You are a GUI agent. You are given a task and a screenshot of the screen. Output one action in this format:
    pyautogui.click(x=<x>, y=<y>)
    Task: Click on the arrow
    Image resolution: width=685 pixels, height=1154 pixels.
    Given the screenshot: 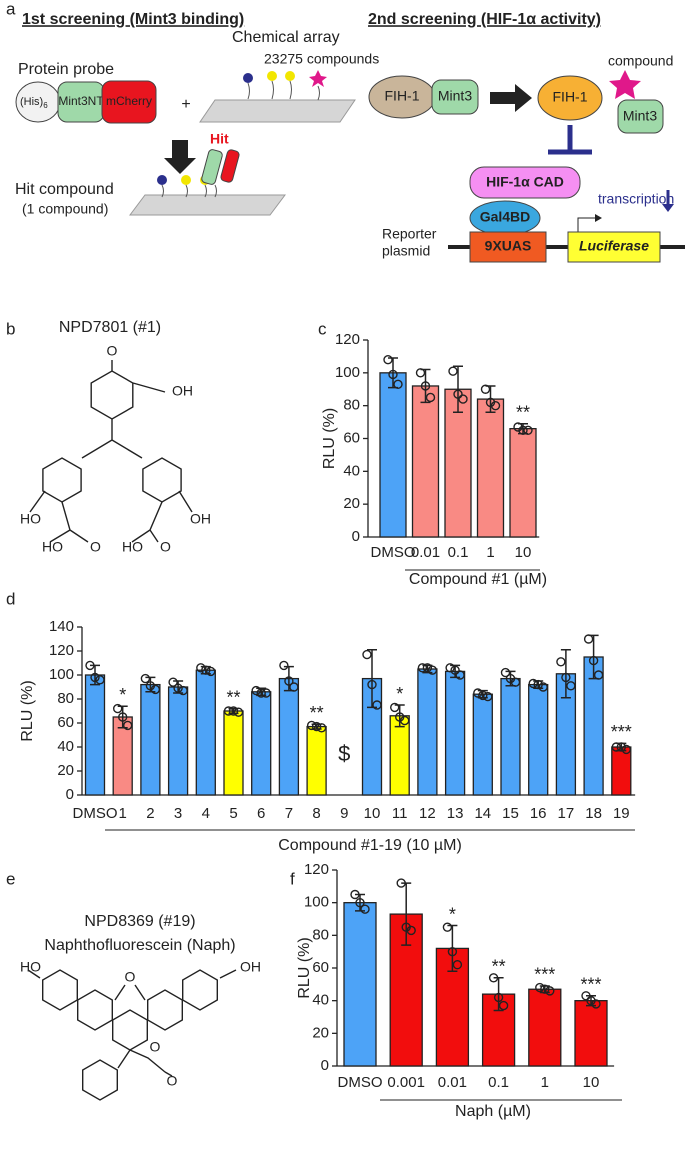 What is the action you would take?
    pyautogui.click(x=180, y=157)
    